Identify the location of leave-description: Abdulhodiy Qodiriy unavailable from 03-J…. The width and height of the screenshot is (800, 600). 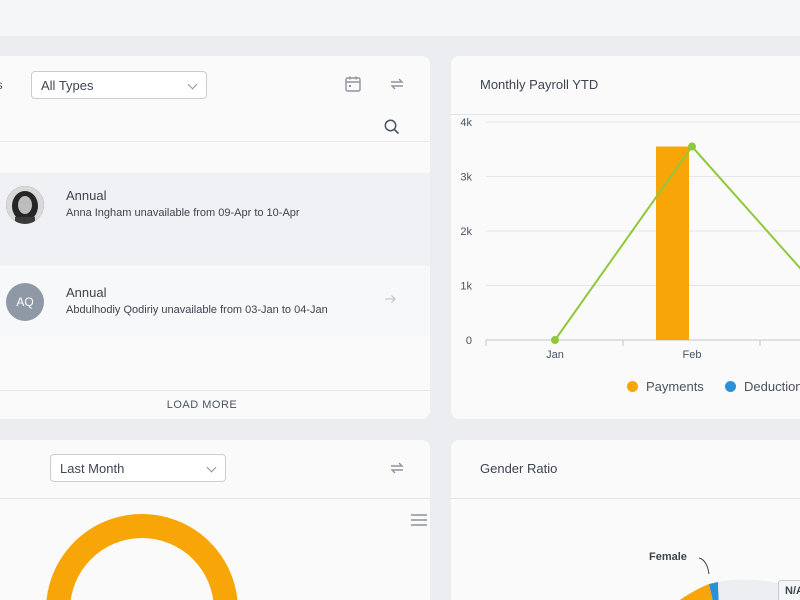
(197, 310).